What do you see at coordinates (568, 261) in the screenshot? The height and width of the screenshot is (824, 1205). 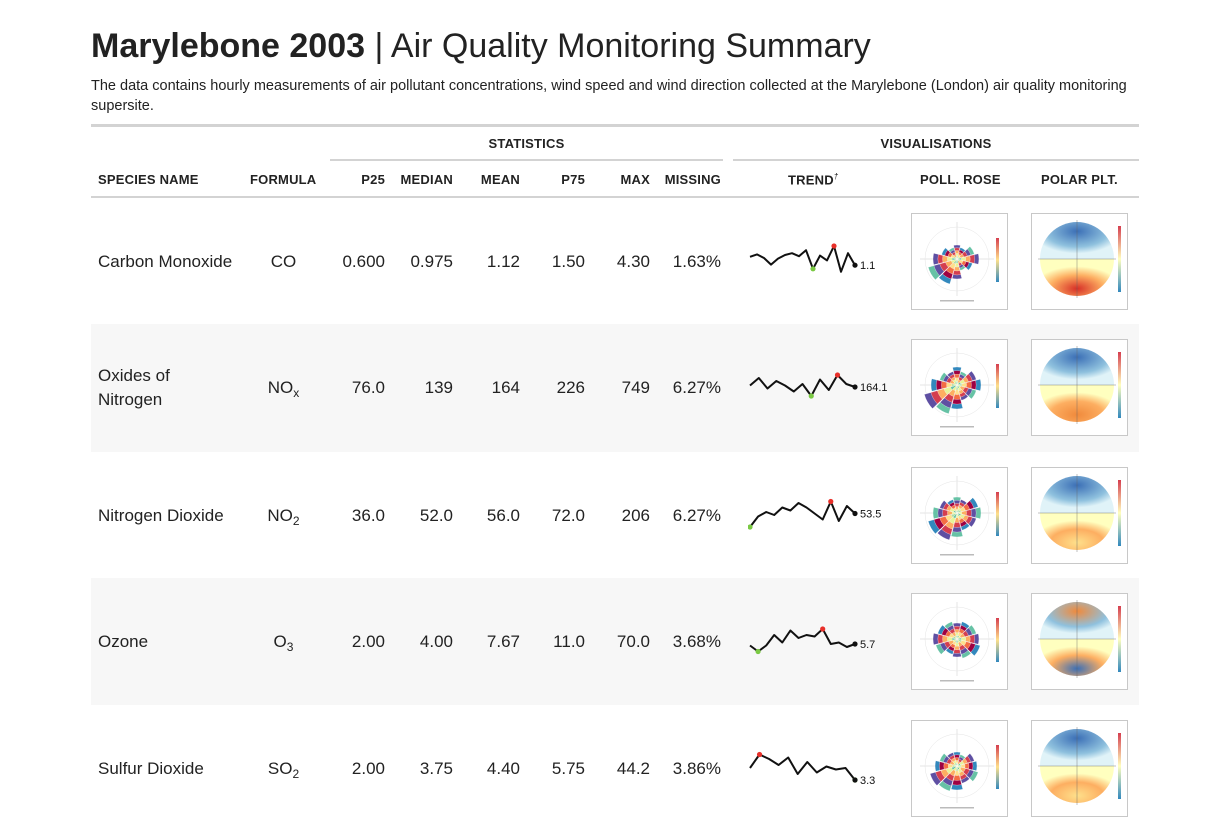 I see `stat-p75: 1.50` at bounding box center [568, 261].